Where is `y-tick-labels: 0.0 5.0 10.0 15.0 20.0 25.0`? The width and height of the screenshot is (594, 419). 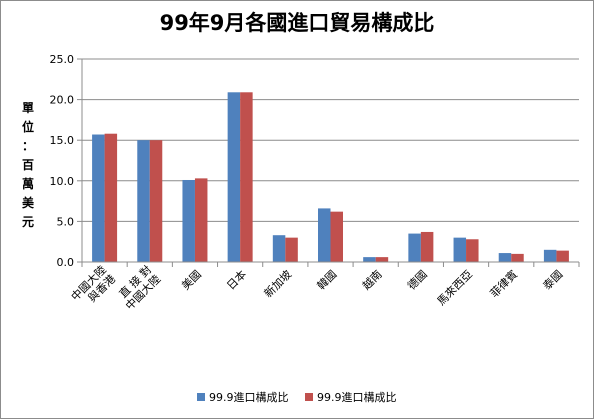 y-tick-labels: 0.0 5.0 10.0 15.0 20.0 25.0 is located at coordinates (62, 161).